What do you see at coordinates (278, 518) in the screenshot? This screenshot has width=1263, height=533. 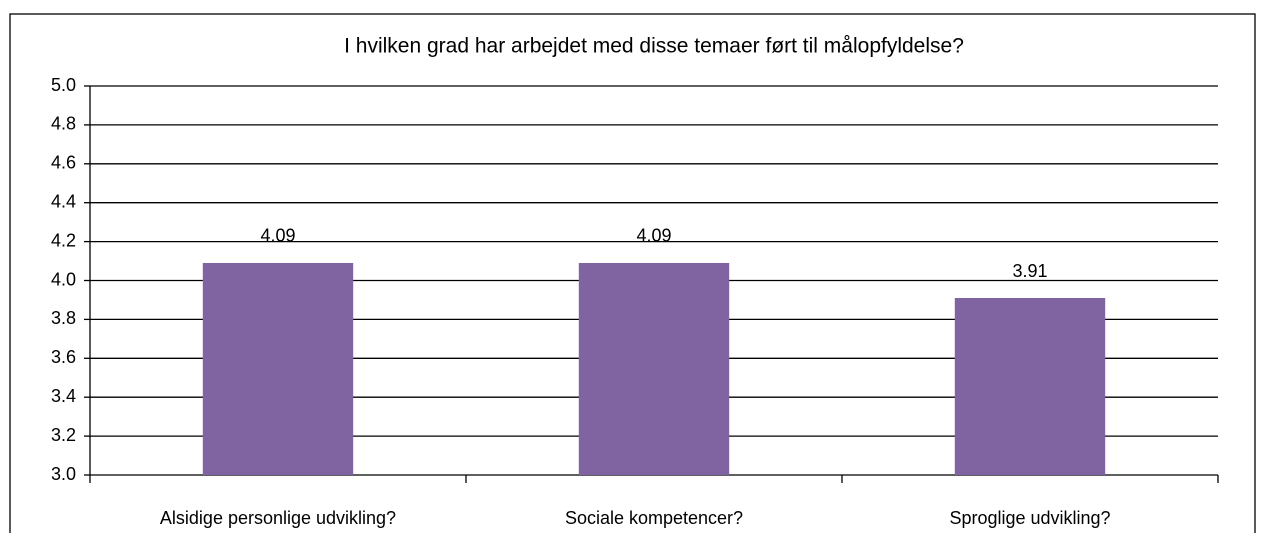 I see `x-tick-label: Alsidige personlige udvikling?` at bounding box center [278, 518].